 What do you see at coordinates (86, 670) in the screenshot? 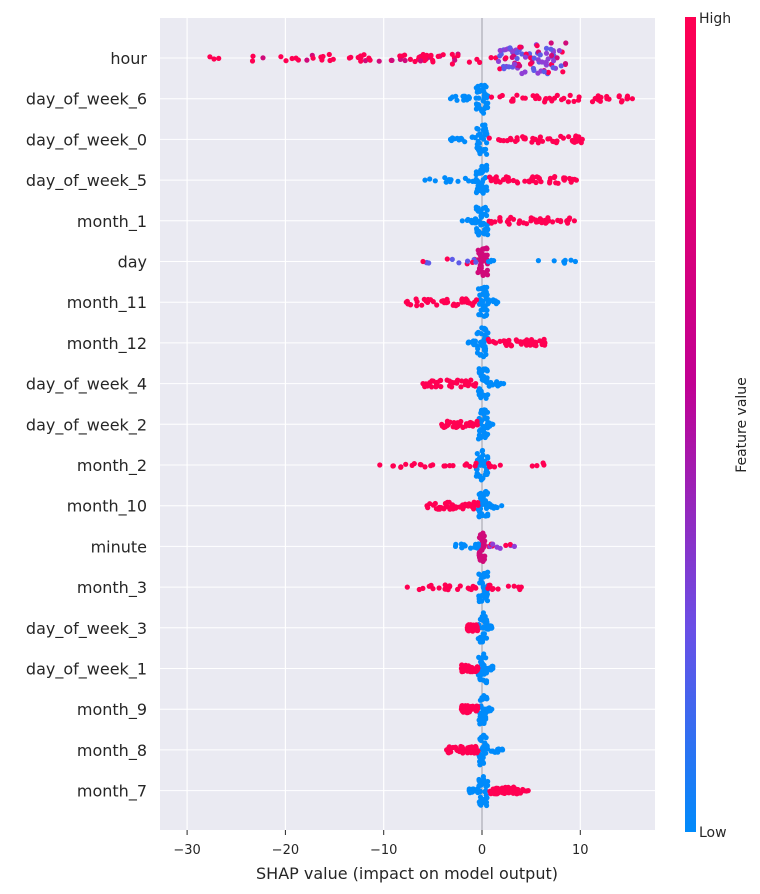
I see `feature-label: day_of_week_1` at bounding box center [86, 670].